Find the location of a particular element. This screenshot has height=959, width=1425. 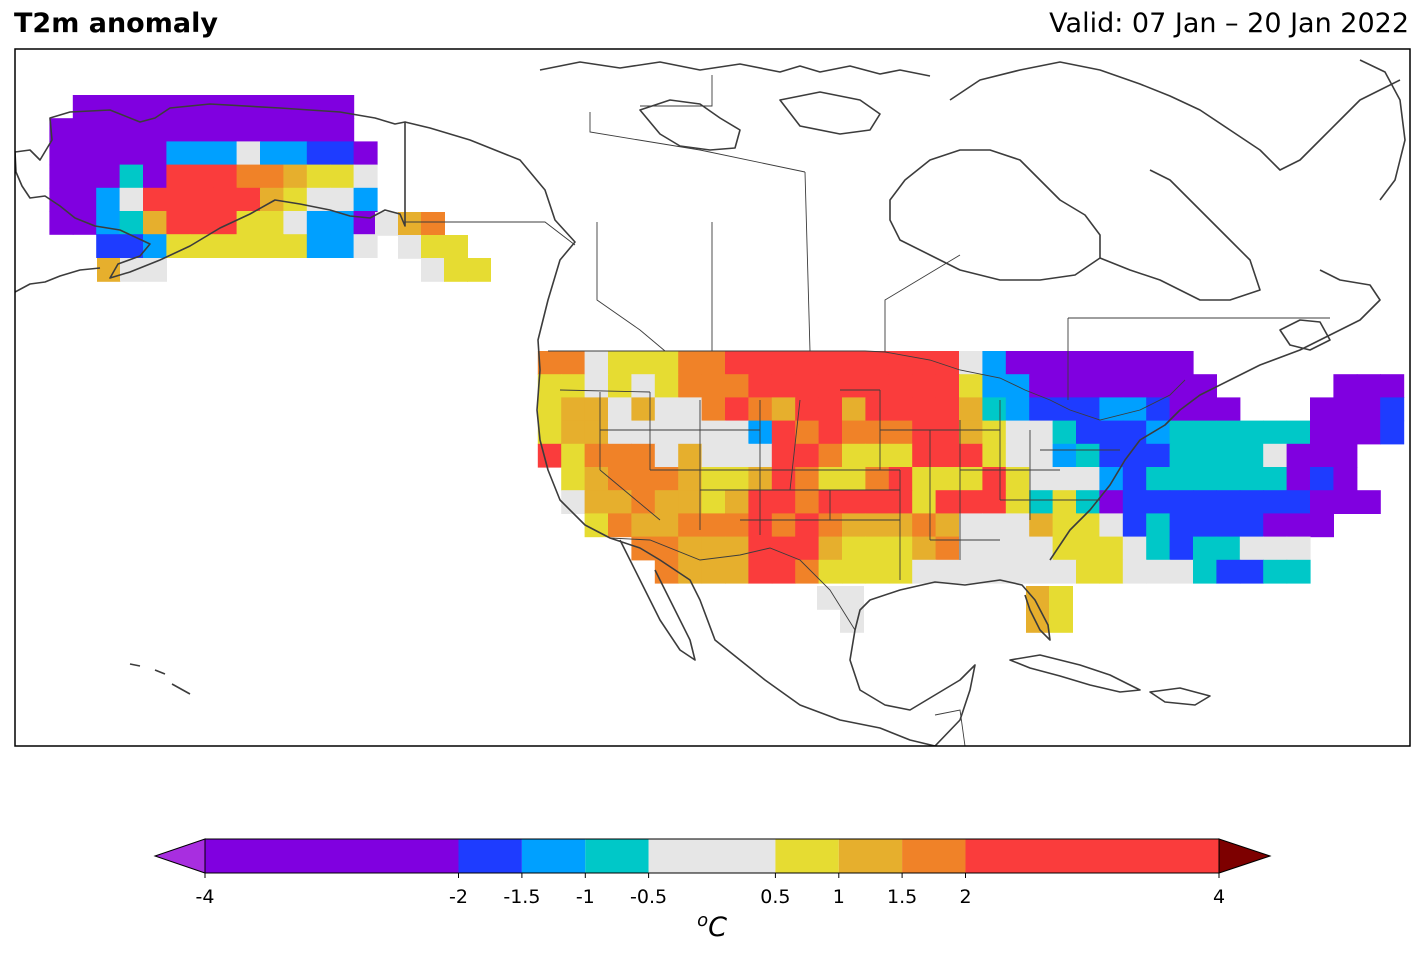

colorbar-ticks: -4 -2 -1.5 -1 -0.5 0.5 1 1.5 2 4 is located at coordinates (710, 890).